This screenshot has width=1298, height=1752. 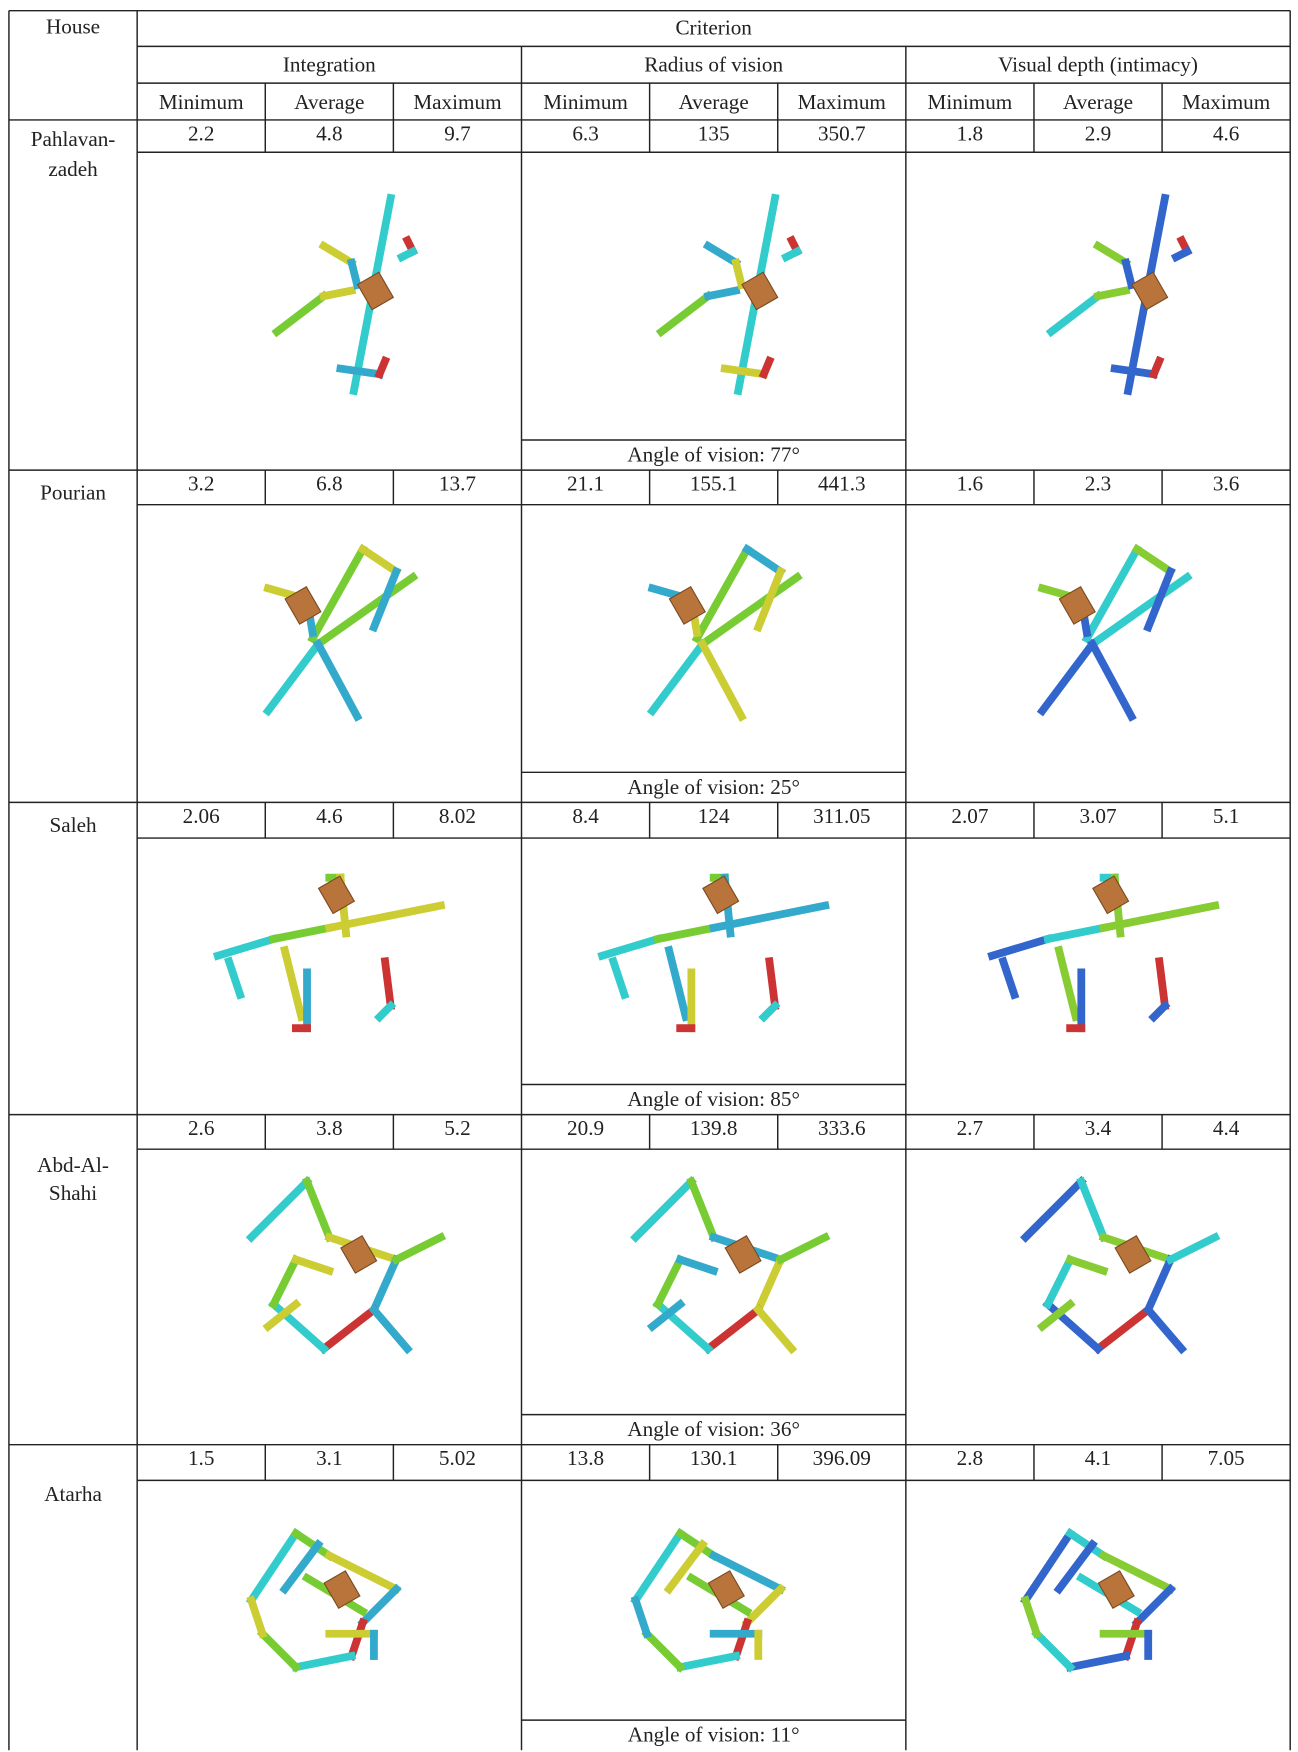 I want to click on cell-value: 2.8, so click(x=970, y=1458).